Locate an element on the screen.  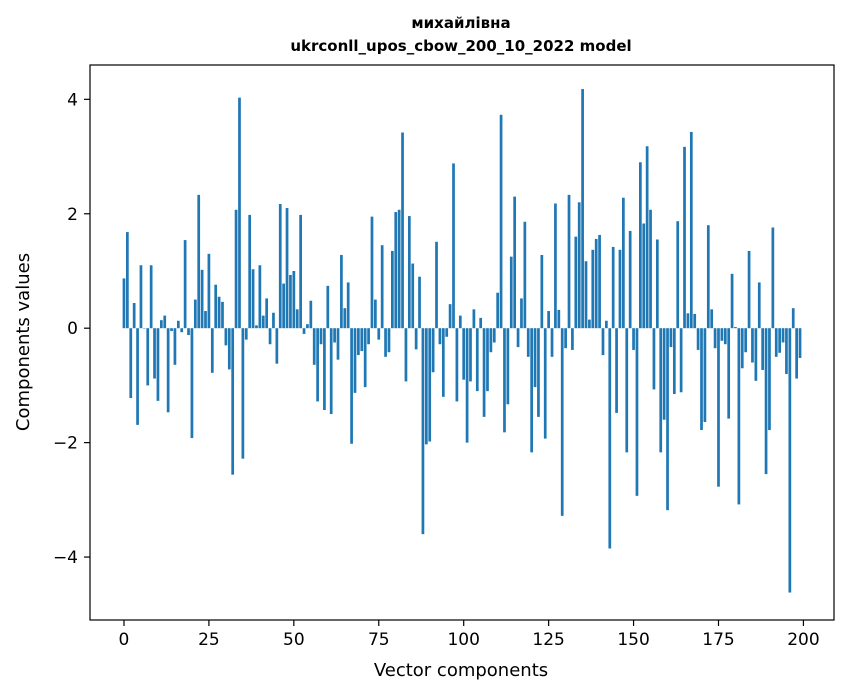
y-axis-label: Components values is located at coordinates (23, 342).